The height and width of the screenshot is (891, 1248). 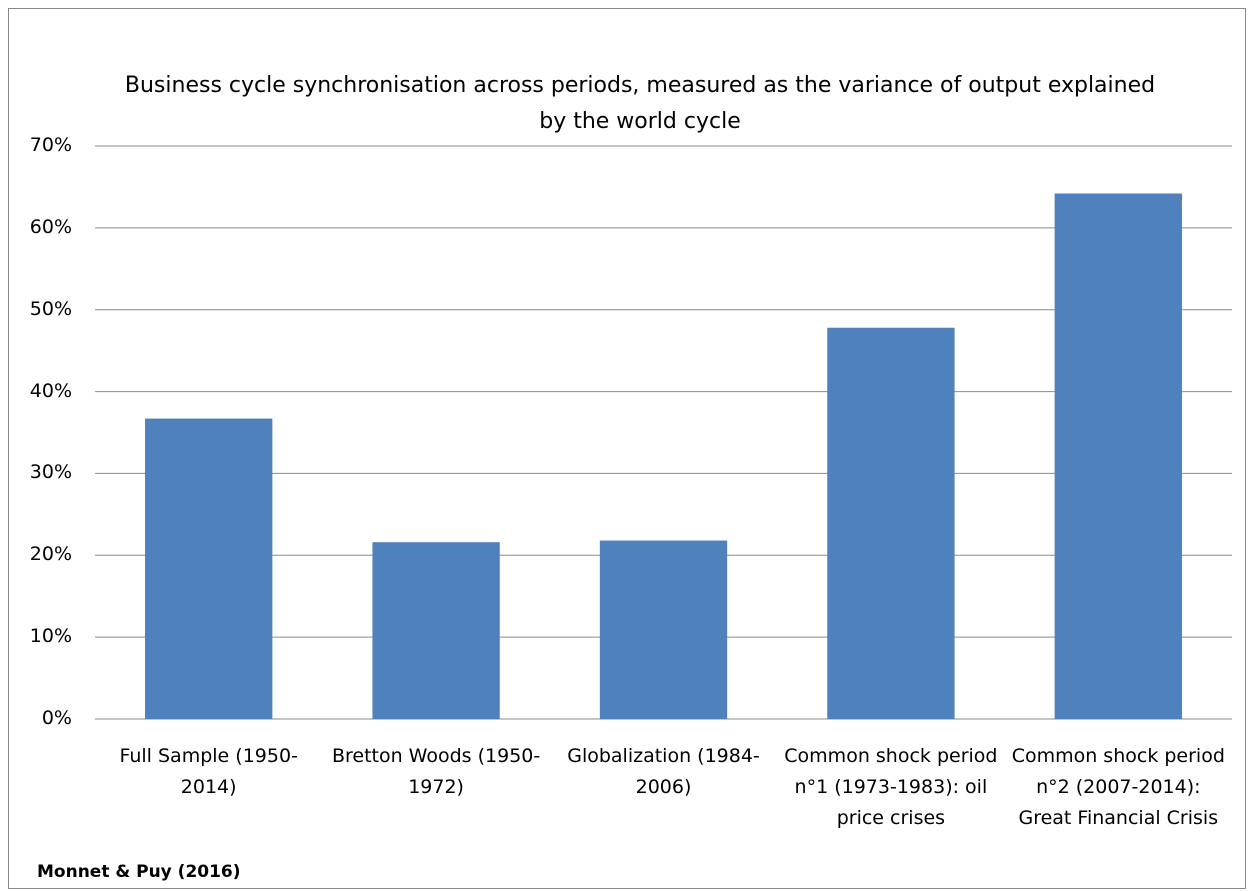 What do you see at coordinates (663, 771) in the screenshot?
I see `x-tick-label: Globalization (1984-2006)` at bounding box center [663, 771].